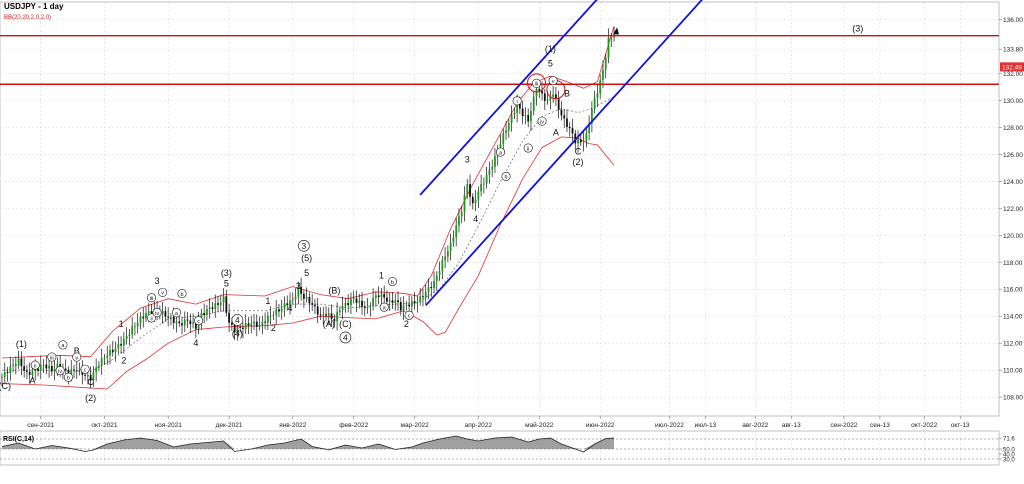 The width and height of the screenshot is (1024, 484). Describe the element at coordinates (40, 425) in the screenshot. I see `time-tick-label: сен-2021` at that location.